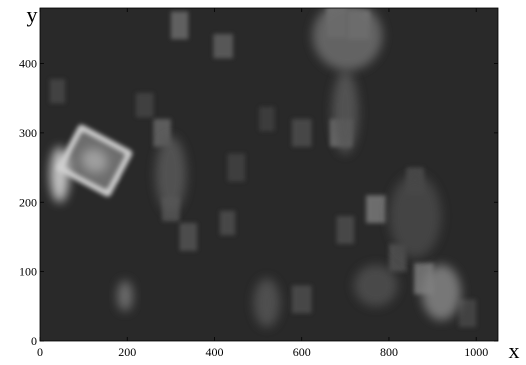  Describe the element at coordinates (476, 352) in the screenshot. I see `x-tick-label: 1000` at that location.